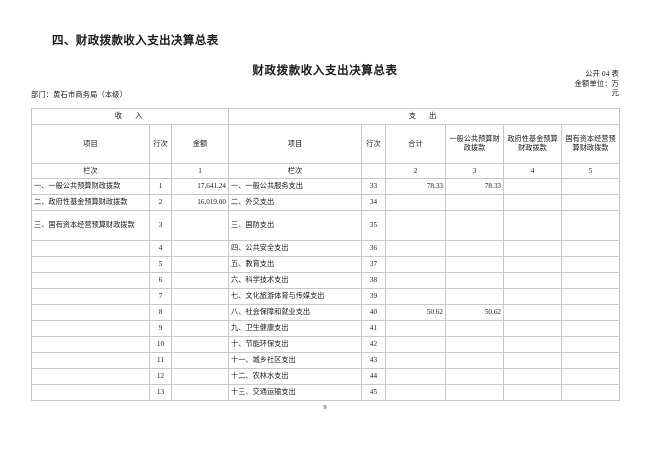 The height and width of the screenshot is (459, 650). What do you see at coordinates (596, 83) in the screenshot?
I see `amount-unit-line-1: 金额单位：万` at bounding box center [596, 83].